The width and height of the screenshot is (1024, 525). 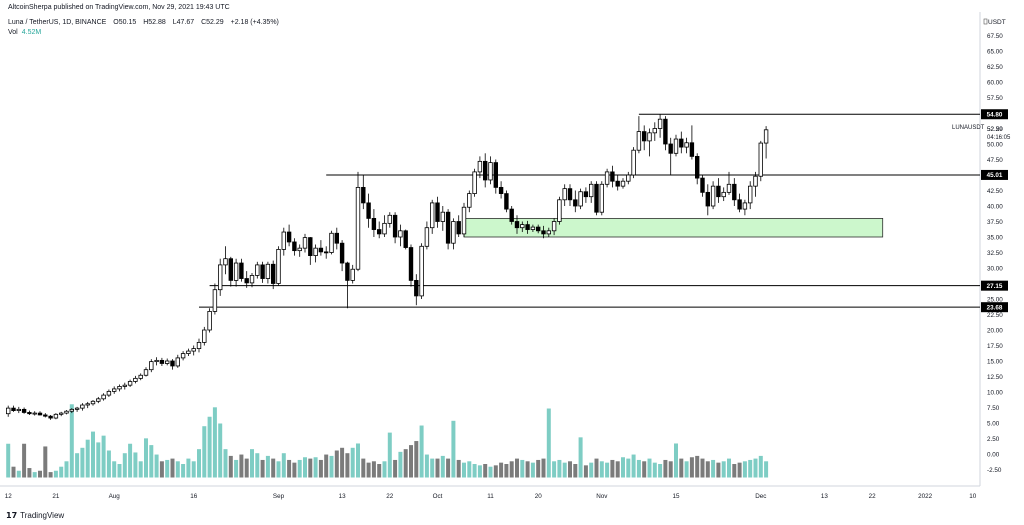 What do you see at coordinates (995, 98) in the screenshot?
I see `y-tick-label: 57.50` at bounding box center [995, 98].